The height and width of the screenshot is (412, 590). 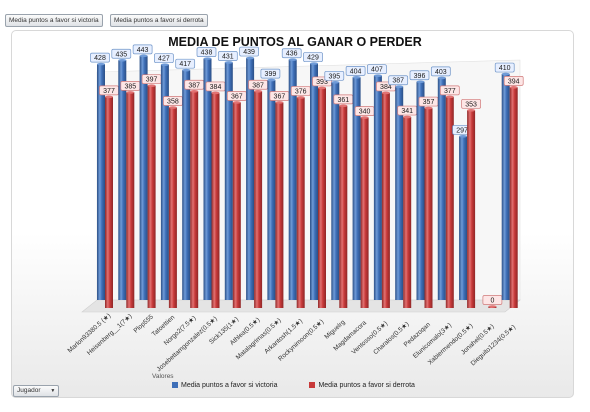 What do you see at coordinates (429, 102) in the screenshot?
I see `data-label-derrota-15: 357` at bounding box center [429, 102].